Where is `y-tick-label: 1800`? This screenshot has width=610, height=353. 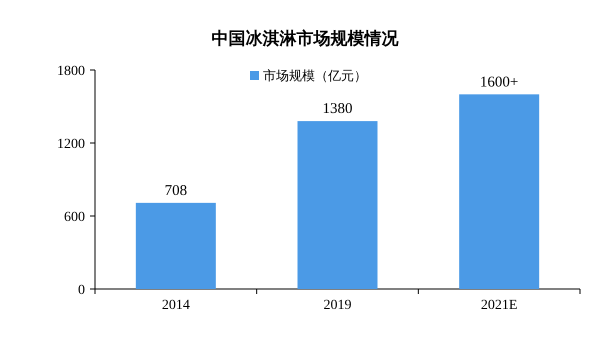 y-tick-label: 1800 is located at coordinates (71, 71).